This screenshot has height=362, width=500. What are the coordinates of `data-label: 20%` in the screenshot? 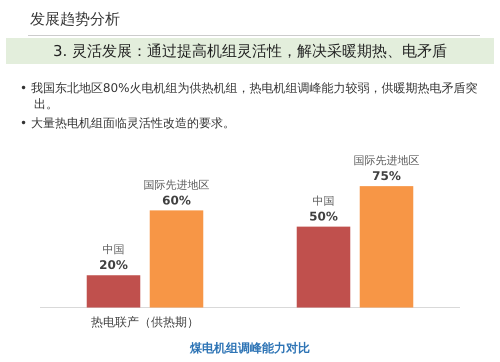 It's located at (113, 265).